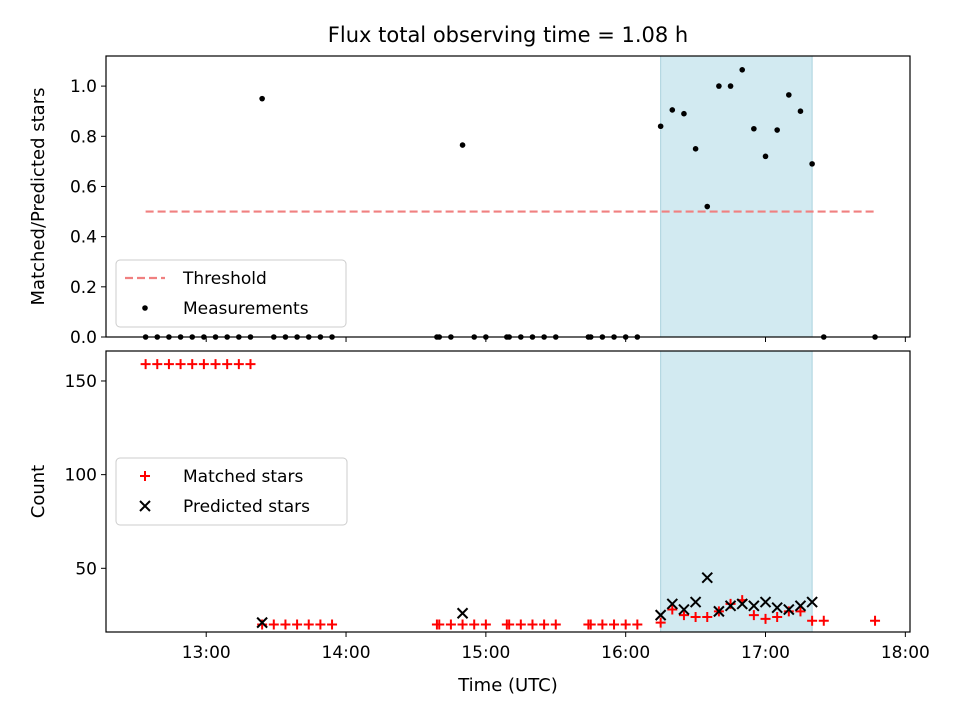  What do you see at coordinates (145, 308) in the screenshot?
I see `legend-measurements-swatch` at bounding box center [145, 308].